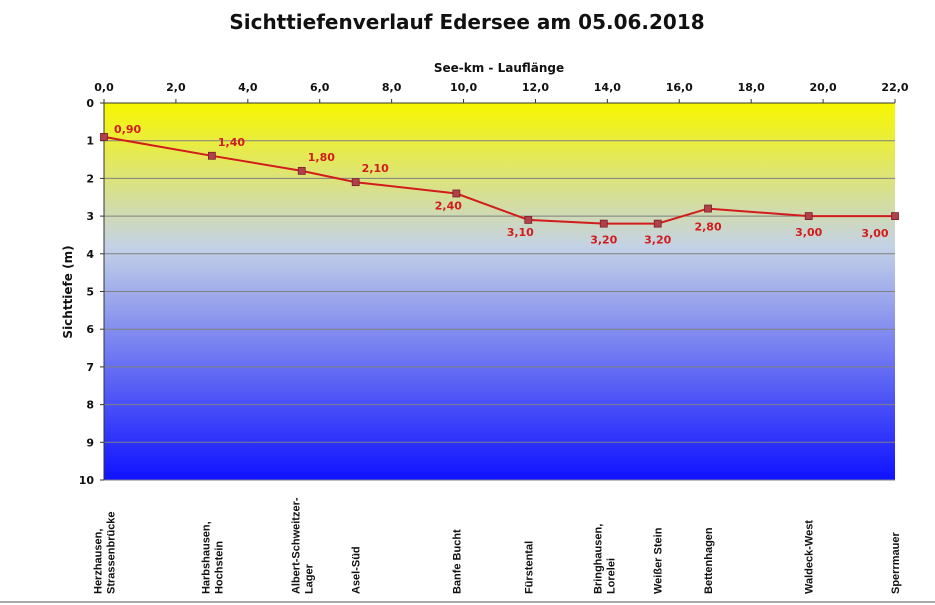 This screenshot has width=935, height=605. I want to click on x-tick-label: 16,0, so click(679, 87).